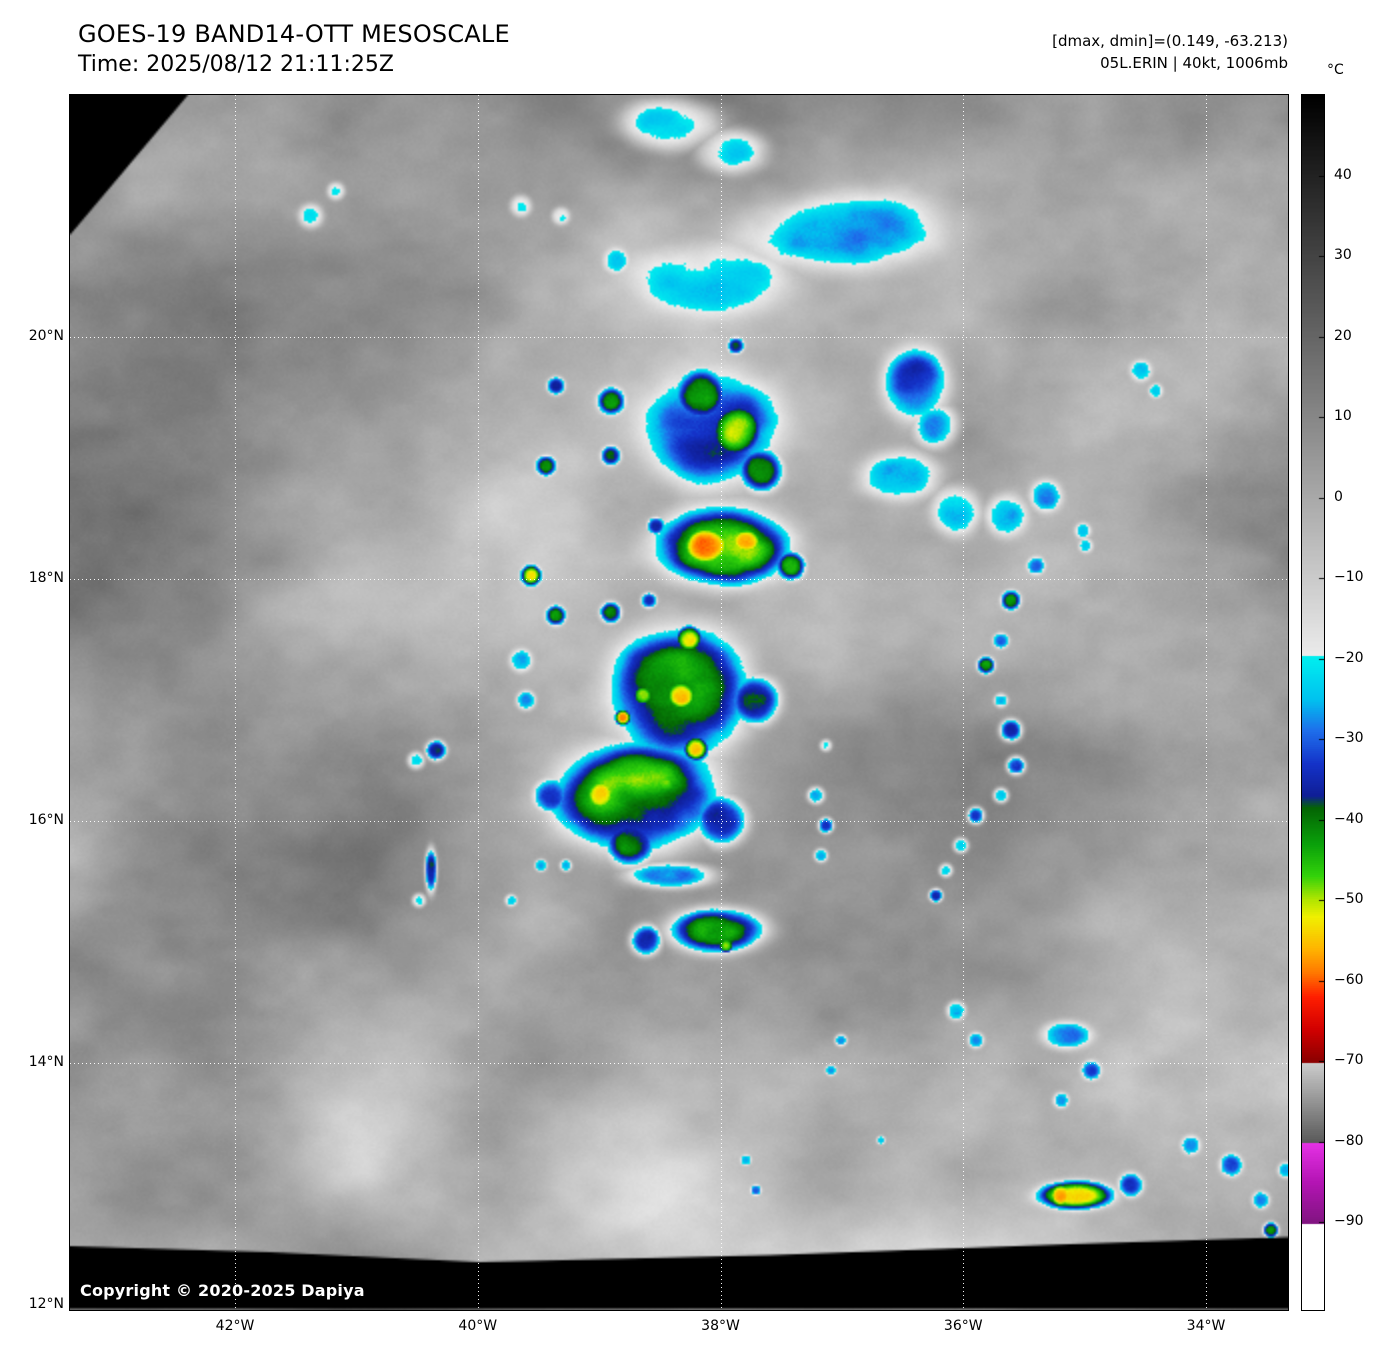 The height and width of the screenshot is (1359, 1390). Describe the element at coordinates (1349, 979) in the screenshot. I see `colorbar-tick-label: −60` at that location.